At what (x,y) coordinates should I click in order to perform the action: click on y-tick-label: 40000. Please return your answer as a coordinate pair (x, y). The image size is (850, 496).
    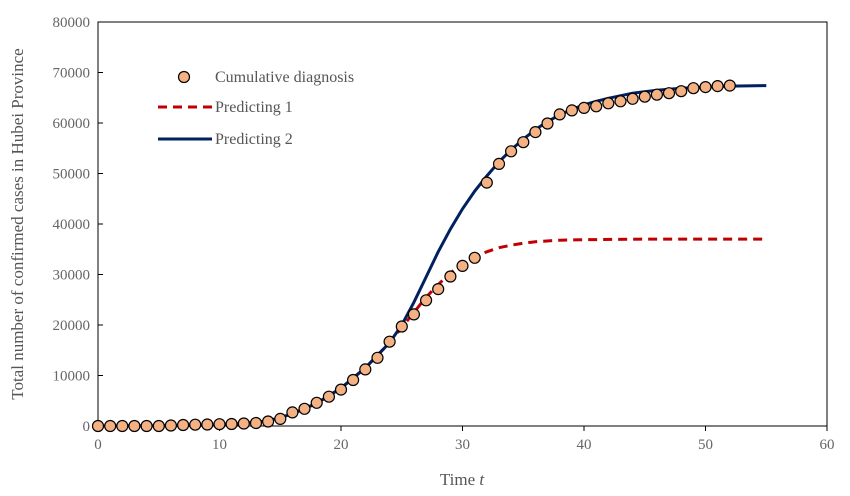
    Looking at the image, I should click on (72, 225).